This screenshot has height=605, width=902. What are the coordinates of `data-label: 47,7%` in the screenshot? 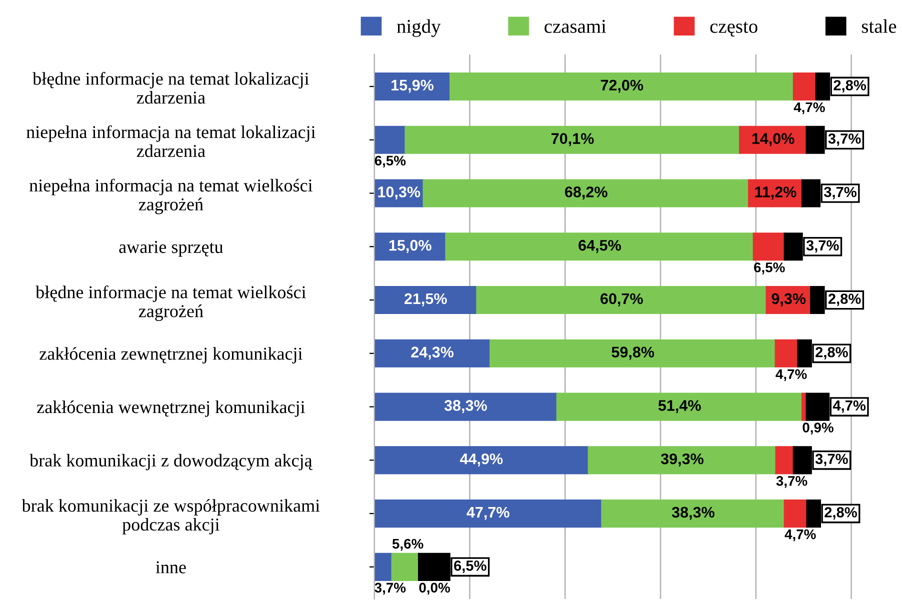 It's located at (488, 513).